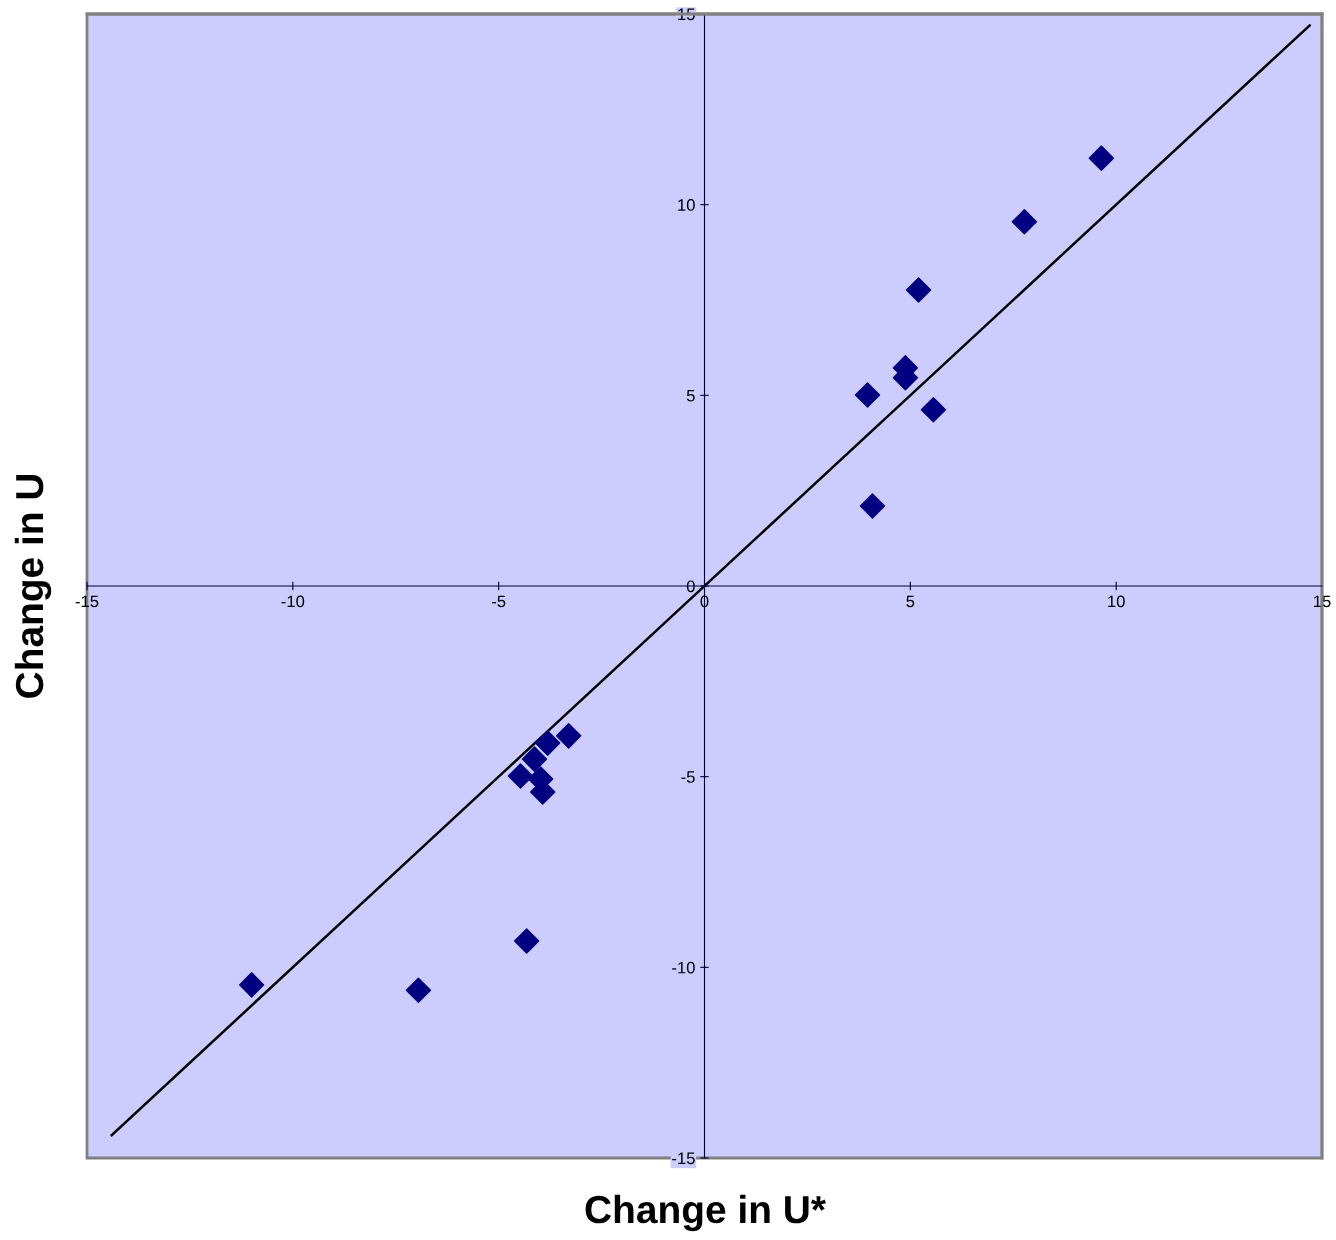  I want to click on x-tick-label: -15, so click(87, 601).